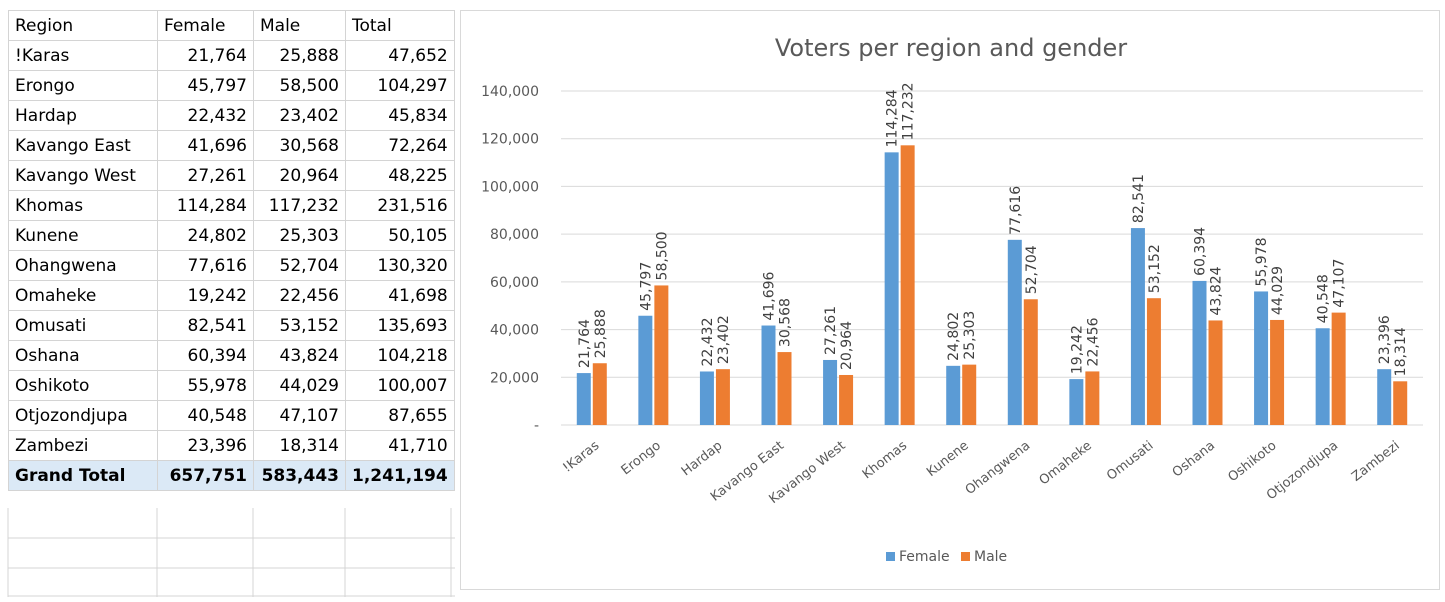 This screenshot has height=602, width=1445. I want to click on header-region: Region, so click(83, 25).